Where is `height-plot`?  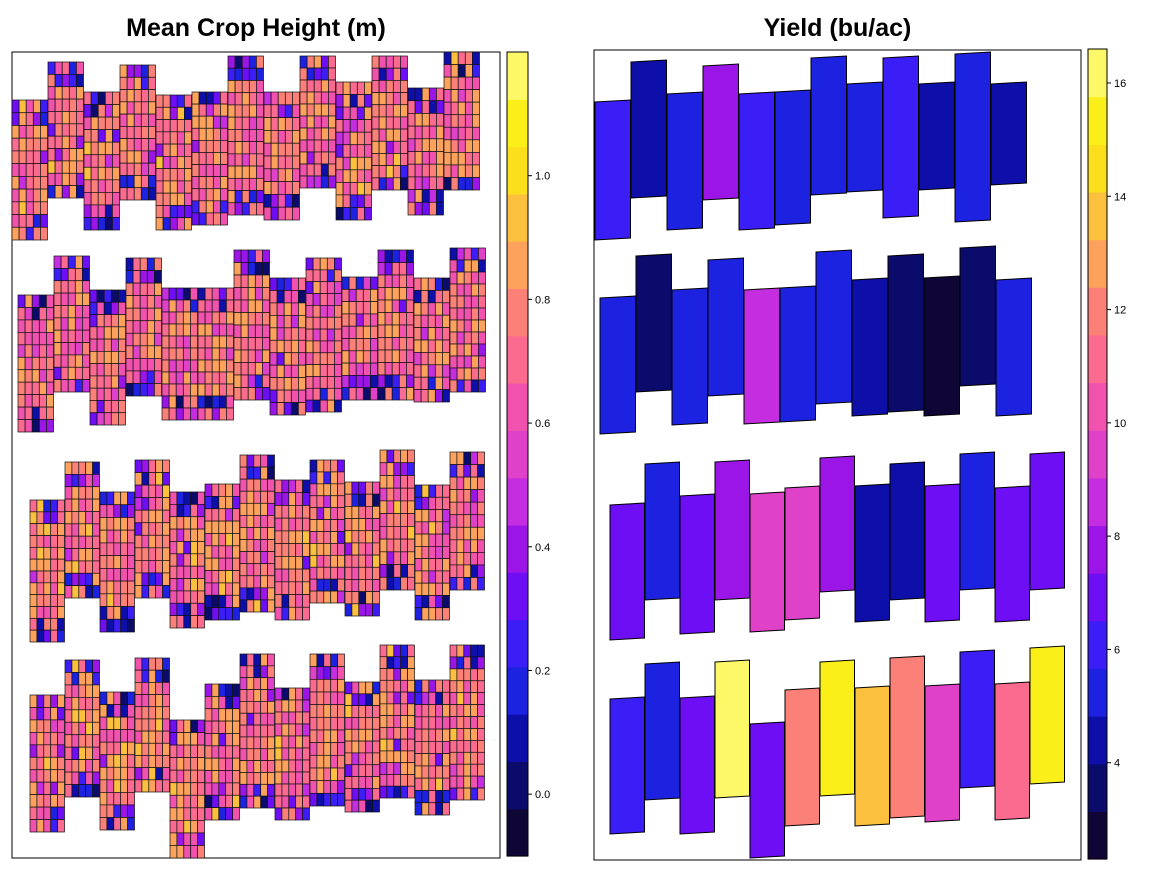 height-plot is located at coordinates (292, 754).